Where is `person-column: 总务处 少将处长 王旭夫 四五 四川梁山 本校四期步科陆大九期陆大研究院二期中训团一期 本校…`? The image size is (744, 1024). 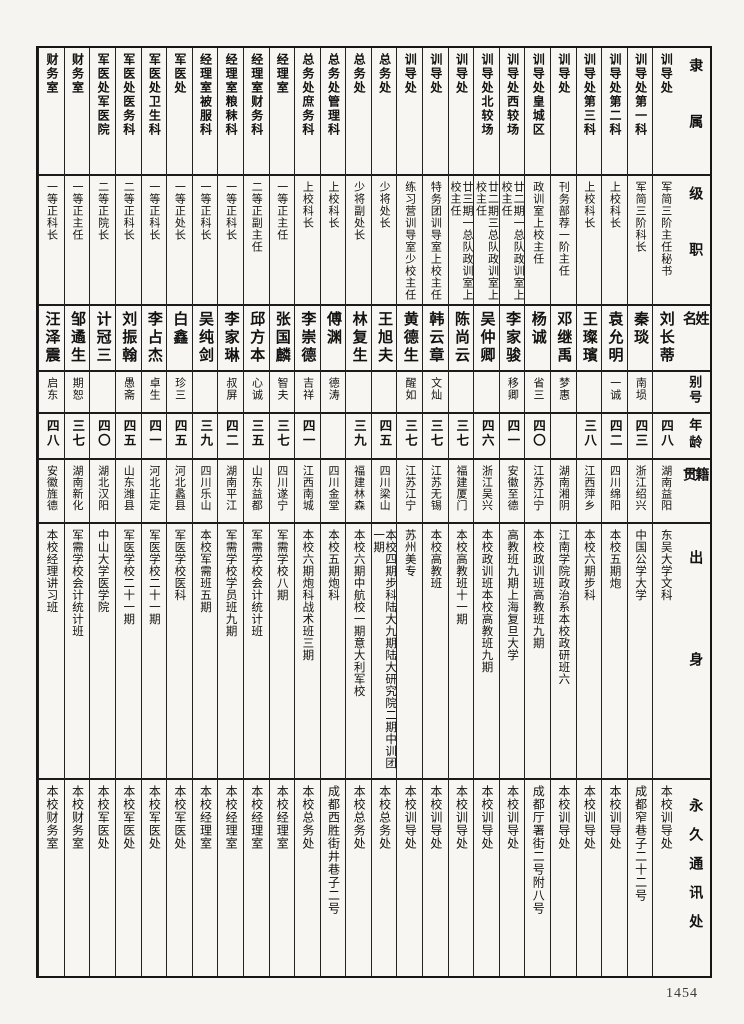 person-column: 总务处 少将处长 王旭夫 四五 四川梁山 本校四期步科陆大九期陆大研究院二期中训团一期 本校… is located at coordinates (383, 512).